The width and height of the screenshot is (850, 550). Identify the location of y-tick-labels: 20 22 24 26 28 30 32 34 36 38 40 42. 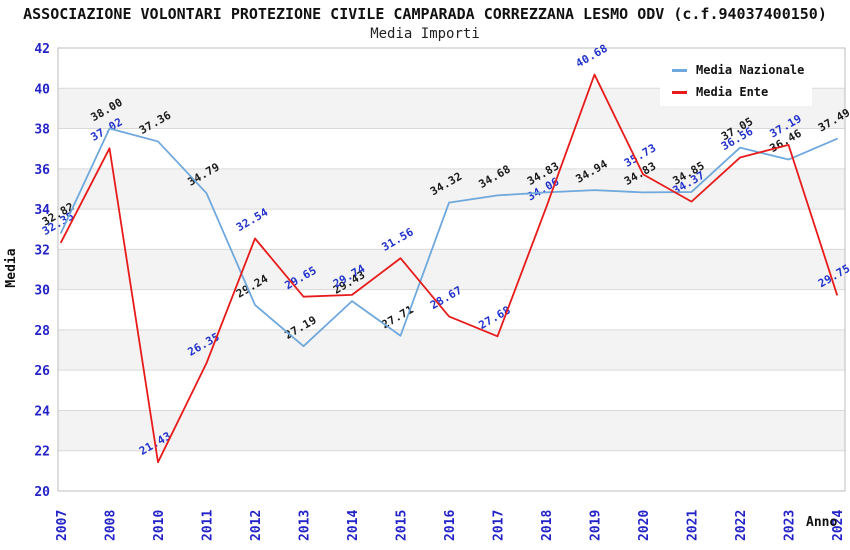
(42, 271).